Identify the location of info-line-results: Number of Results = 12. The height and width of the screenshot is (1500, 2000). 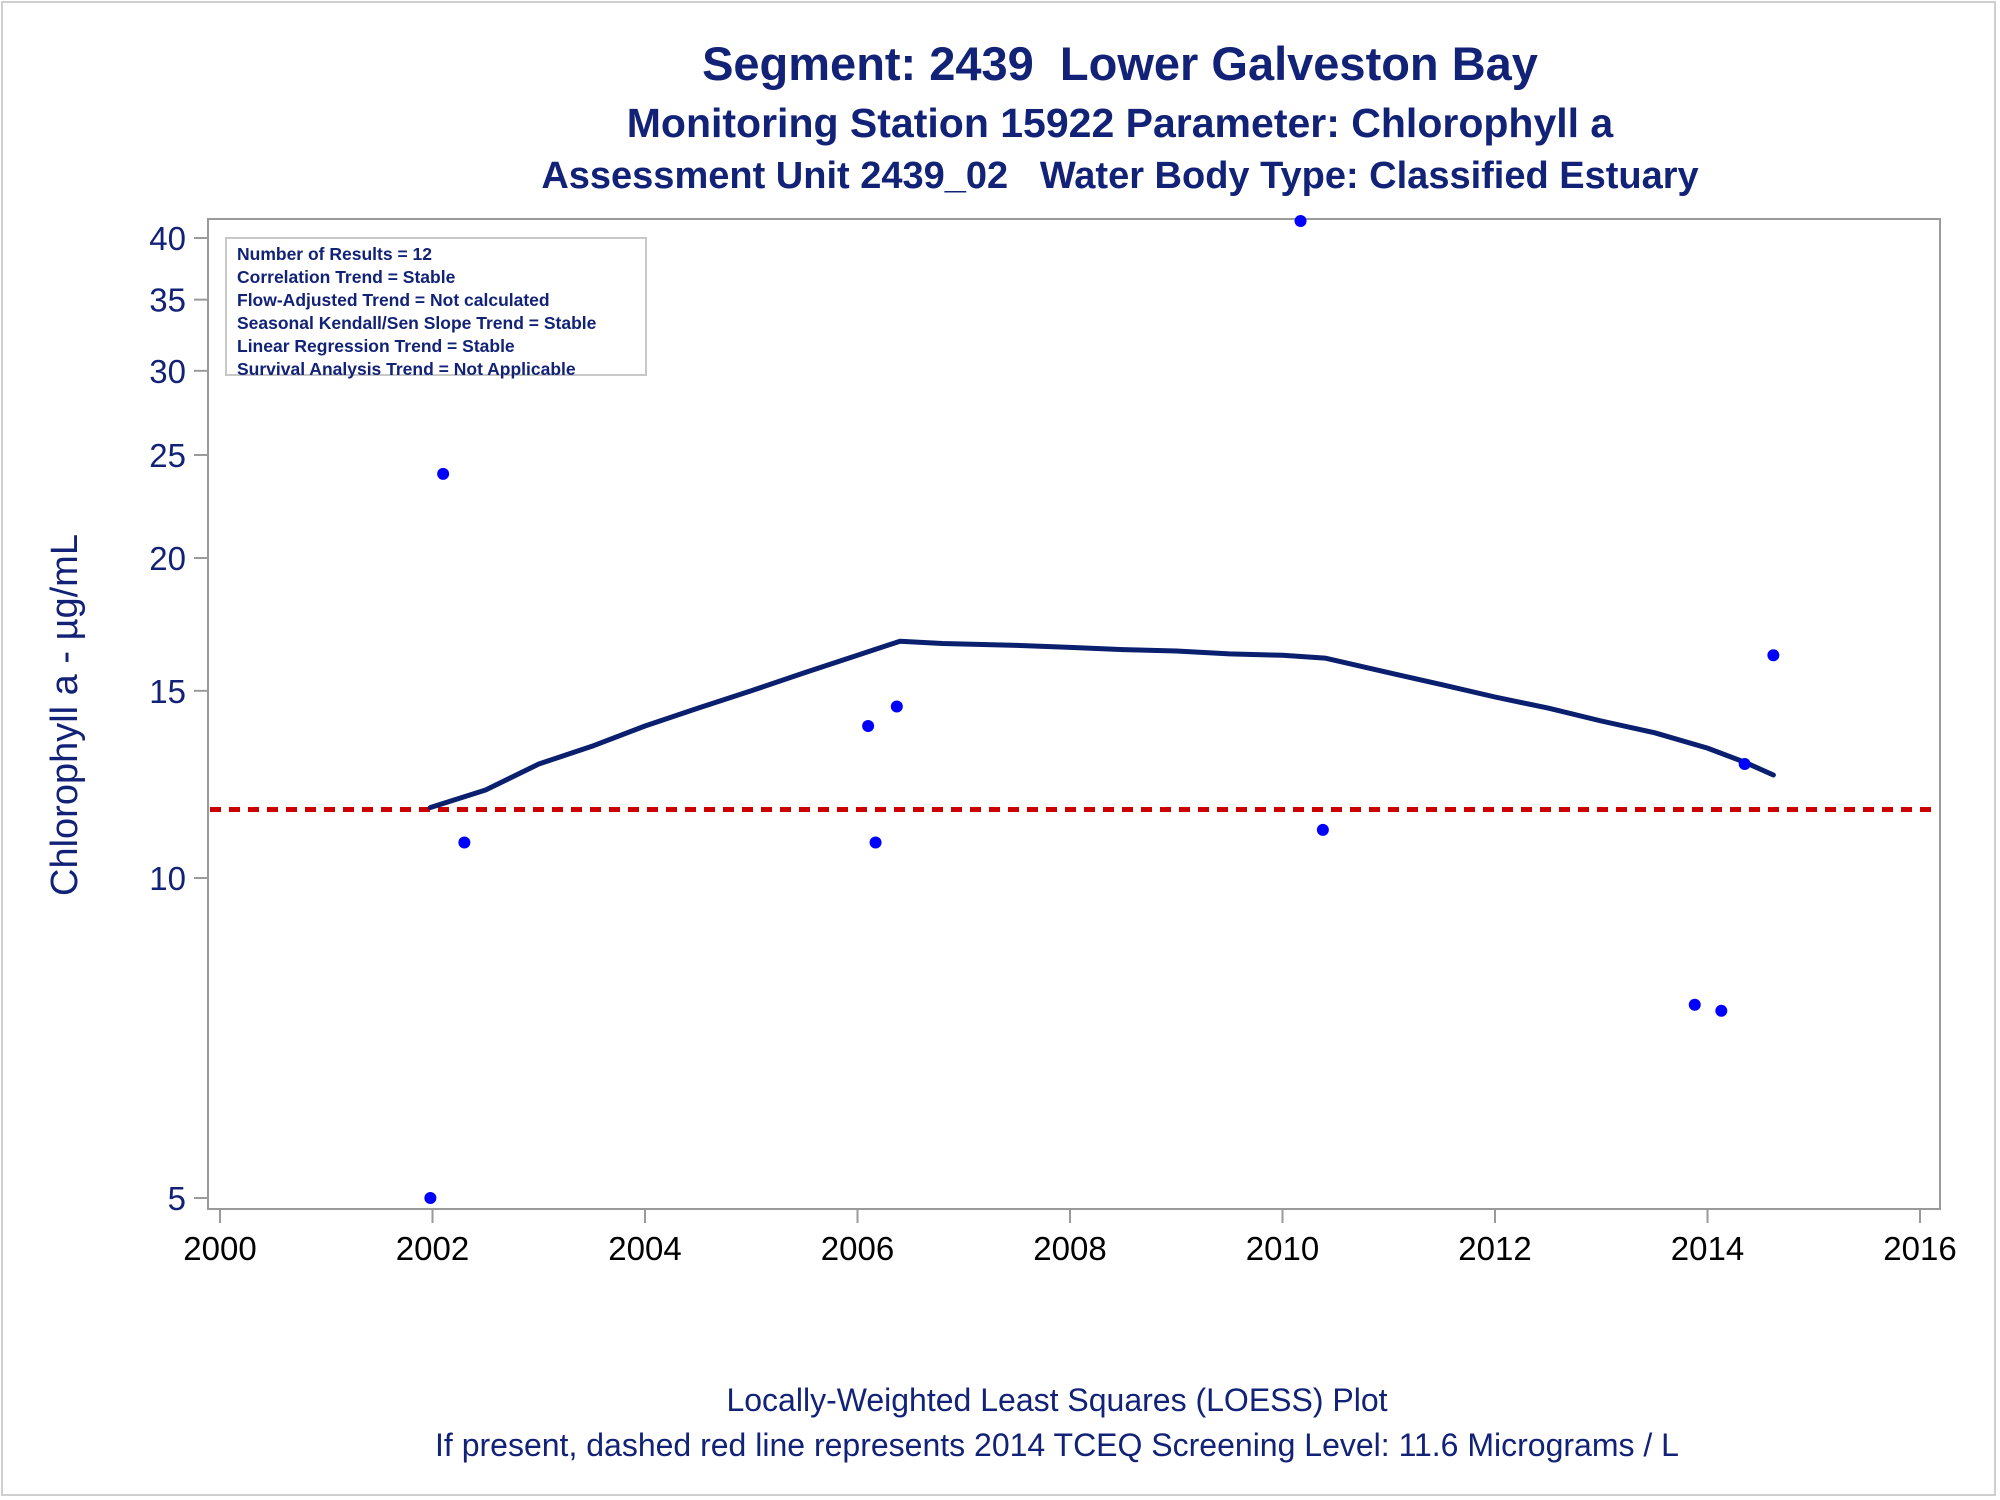
(334, 254).